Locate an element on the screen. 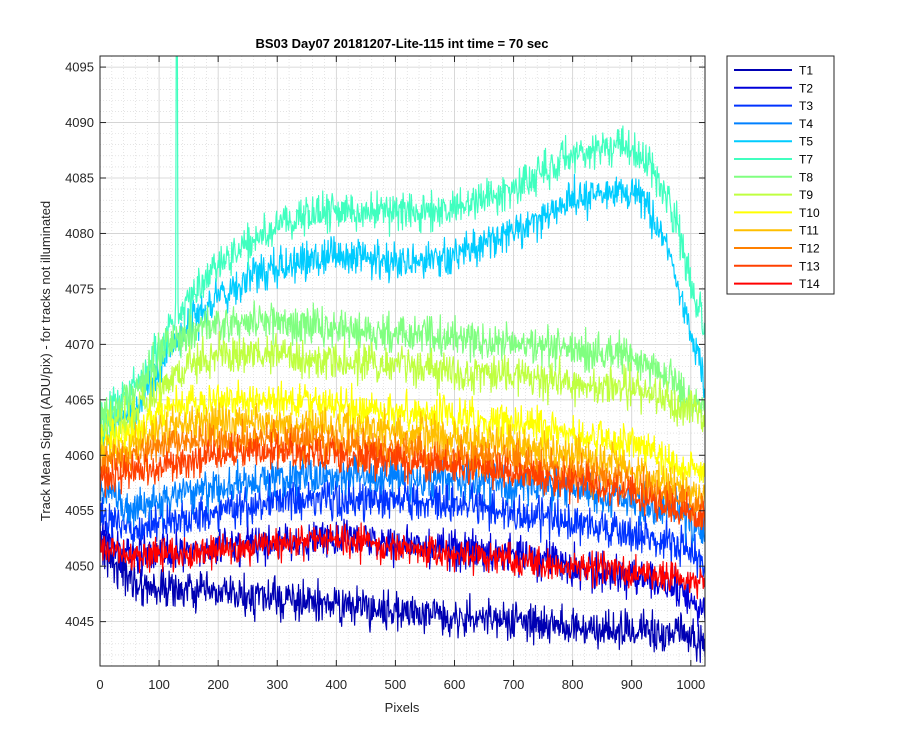  legend-label-t11: T11 is located at coordinates (809, 231).